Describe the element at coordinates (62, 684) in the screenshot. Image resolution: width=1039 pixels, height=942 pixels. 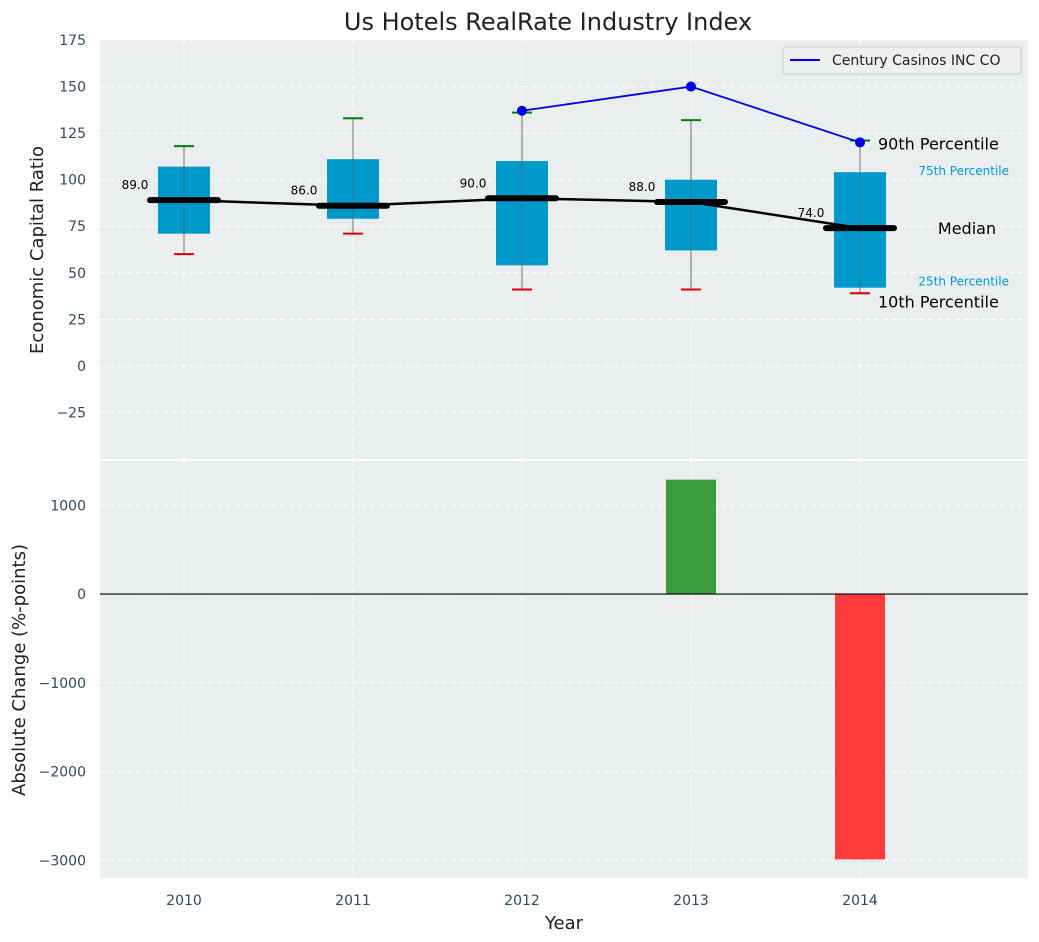
I see `y-tick-label: −1000` at that location.